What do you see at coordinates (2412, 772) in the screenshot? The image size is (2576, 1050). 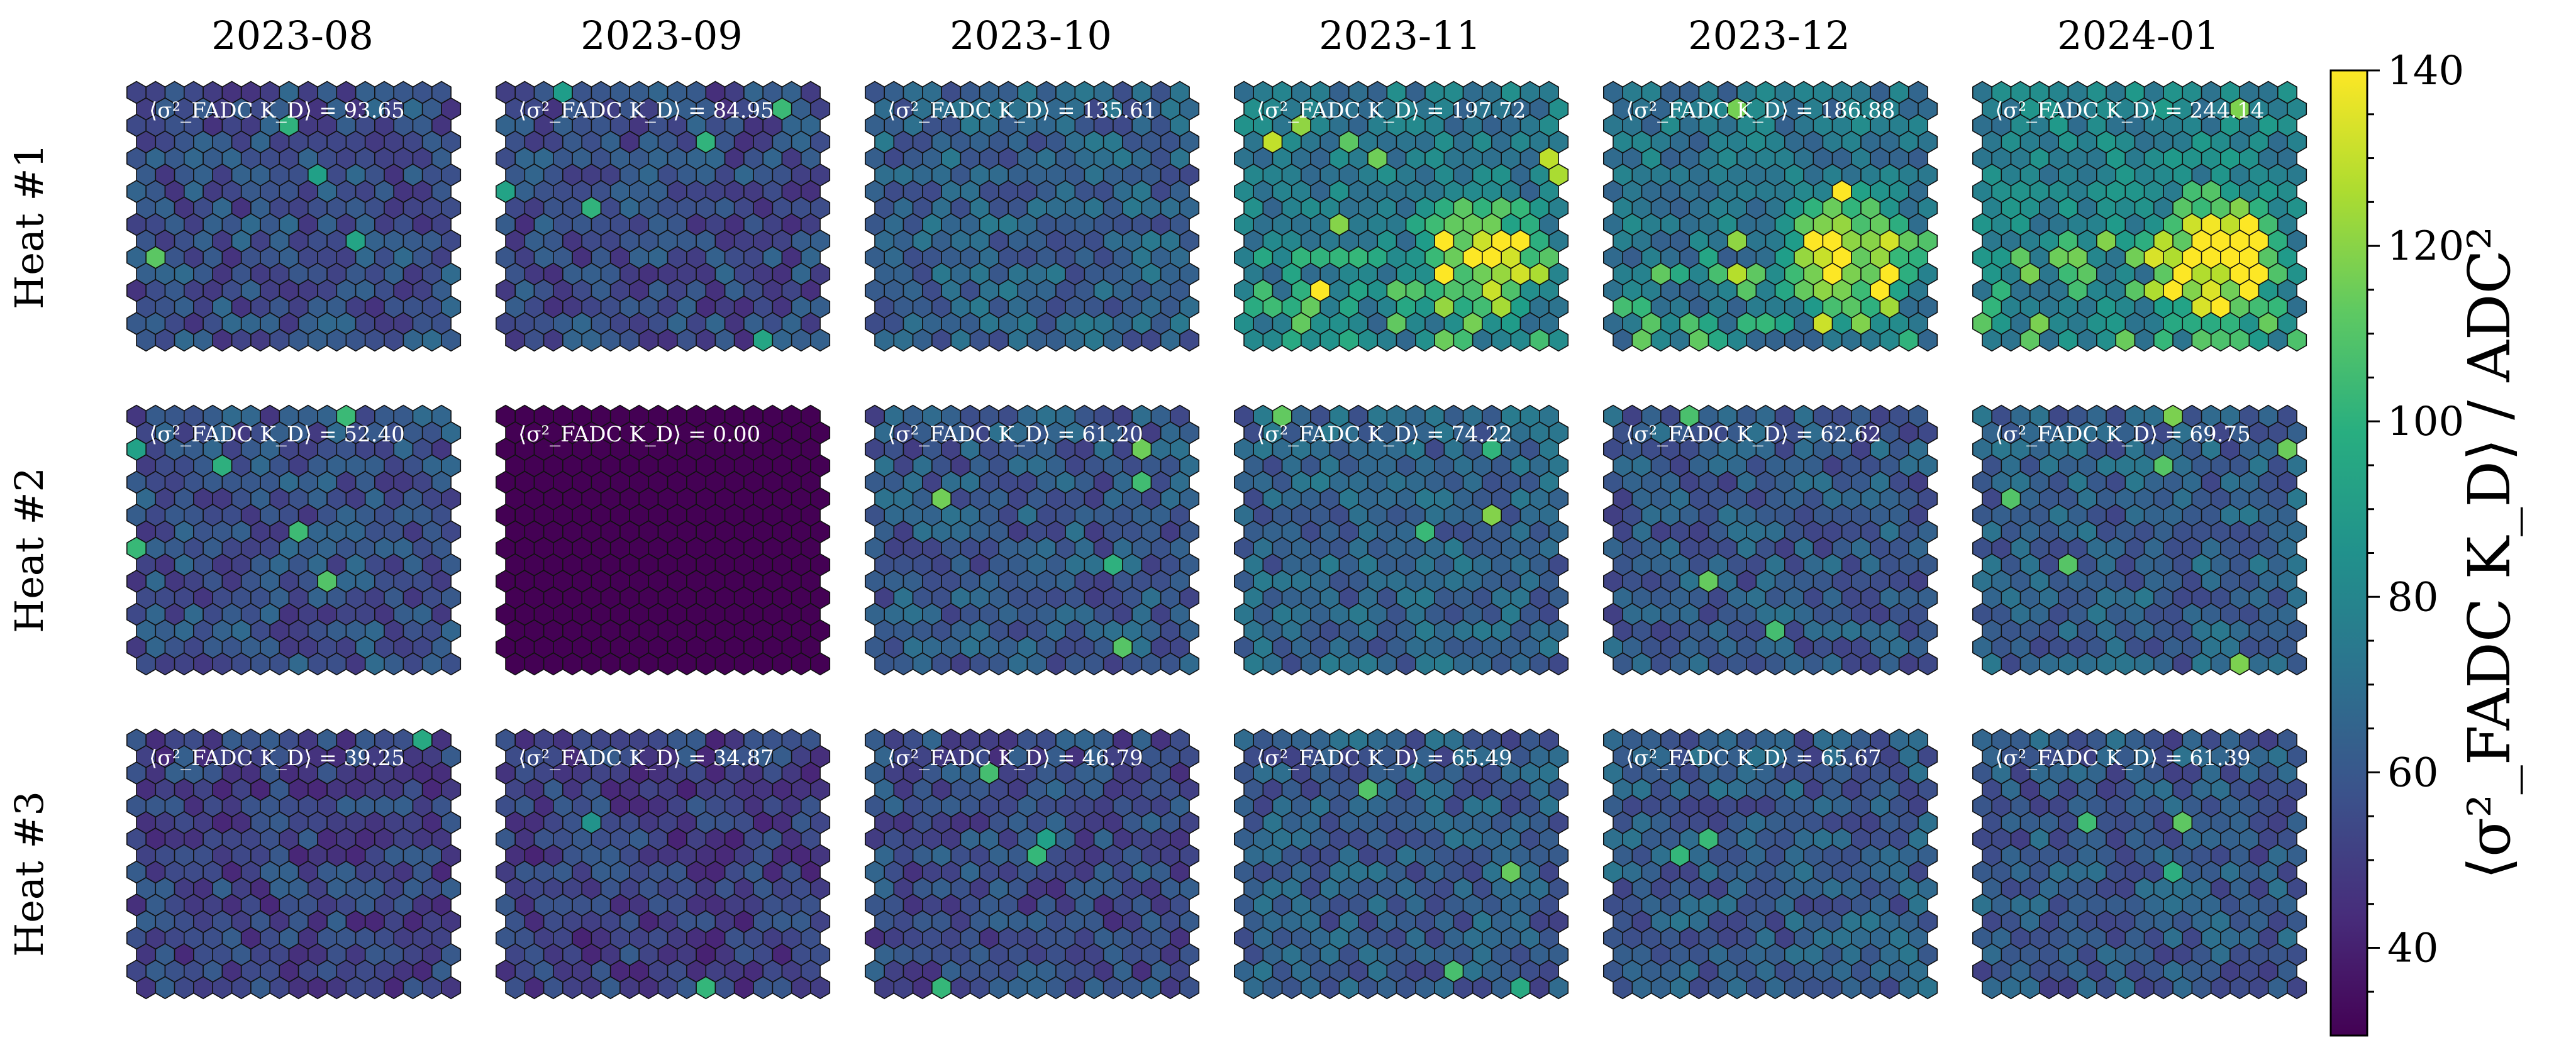 I see `colorbar-tick-label: 60` at bounding box center [2412, 772].